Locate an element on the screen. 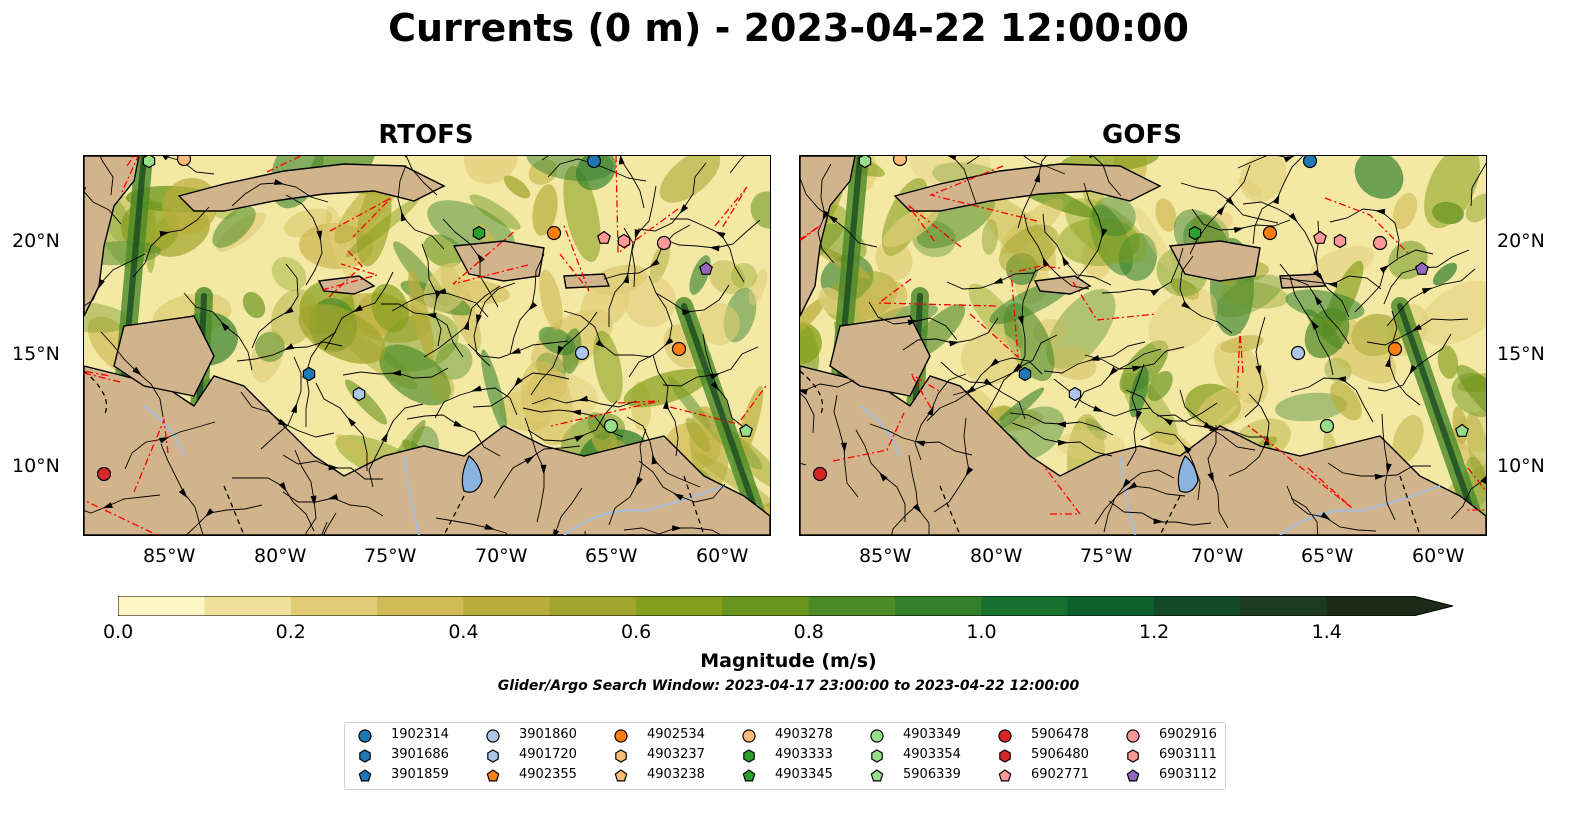 This screenshot has width=1577, height=827. legend-label: 3901859 is located at coordinates (420, 774).